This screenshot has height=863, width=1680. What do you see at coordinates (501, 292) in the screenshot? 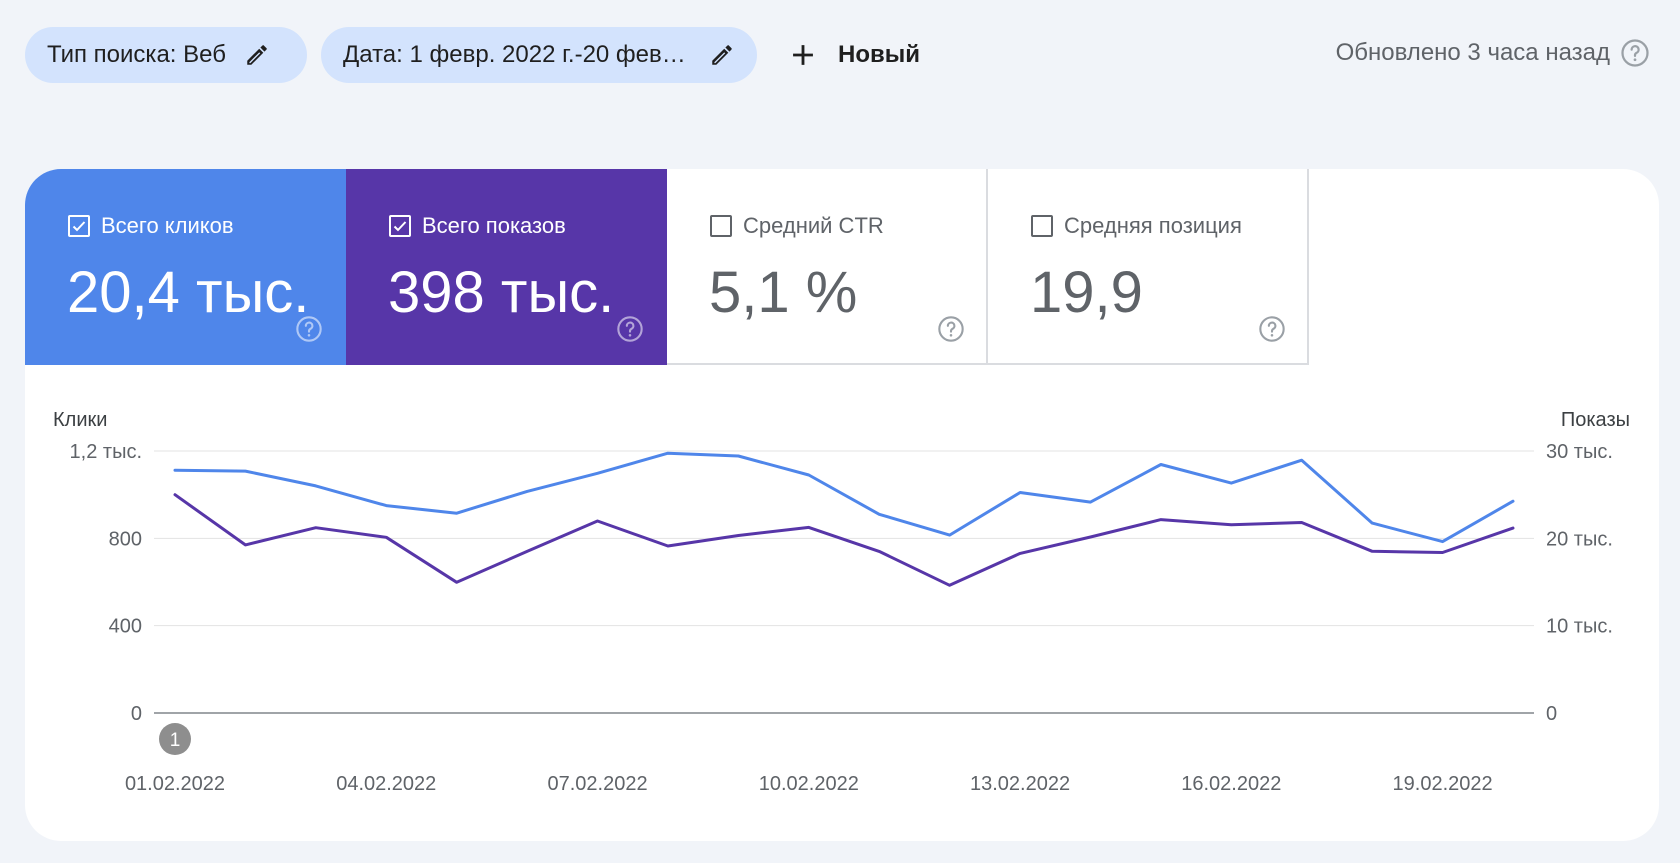
I see `metric-value: 398 тыс.` at bounding box center [501, 292].